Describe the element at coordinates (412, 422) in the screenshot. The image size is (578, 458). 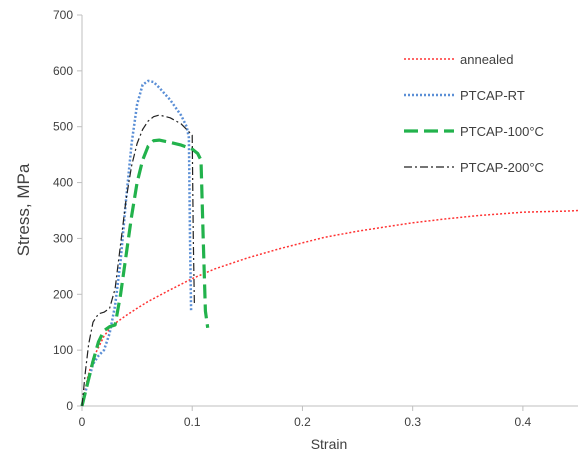
I see `x-tick-label: 0.3` at that location.